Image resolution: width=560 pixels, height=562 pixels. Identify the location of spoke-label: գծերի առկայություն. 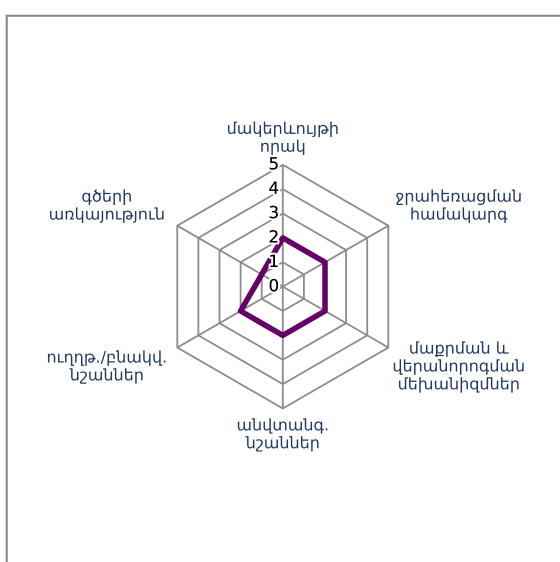
(107, 206).